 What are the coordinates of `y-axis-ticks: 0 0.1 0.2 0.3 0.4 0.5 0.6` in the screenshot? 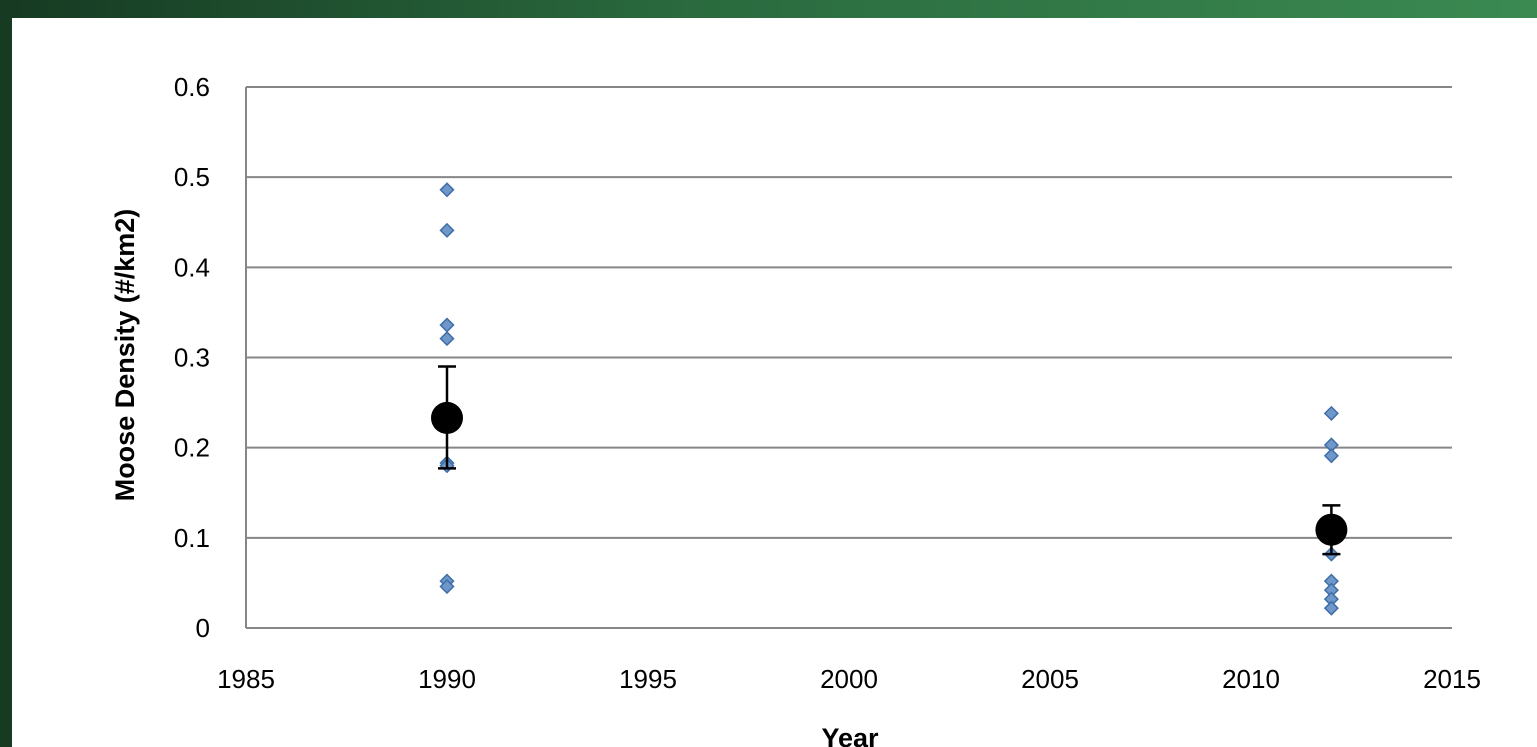 It's located at (192, 357).